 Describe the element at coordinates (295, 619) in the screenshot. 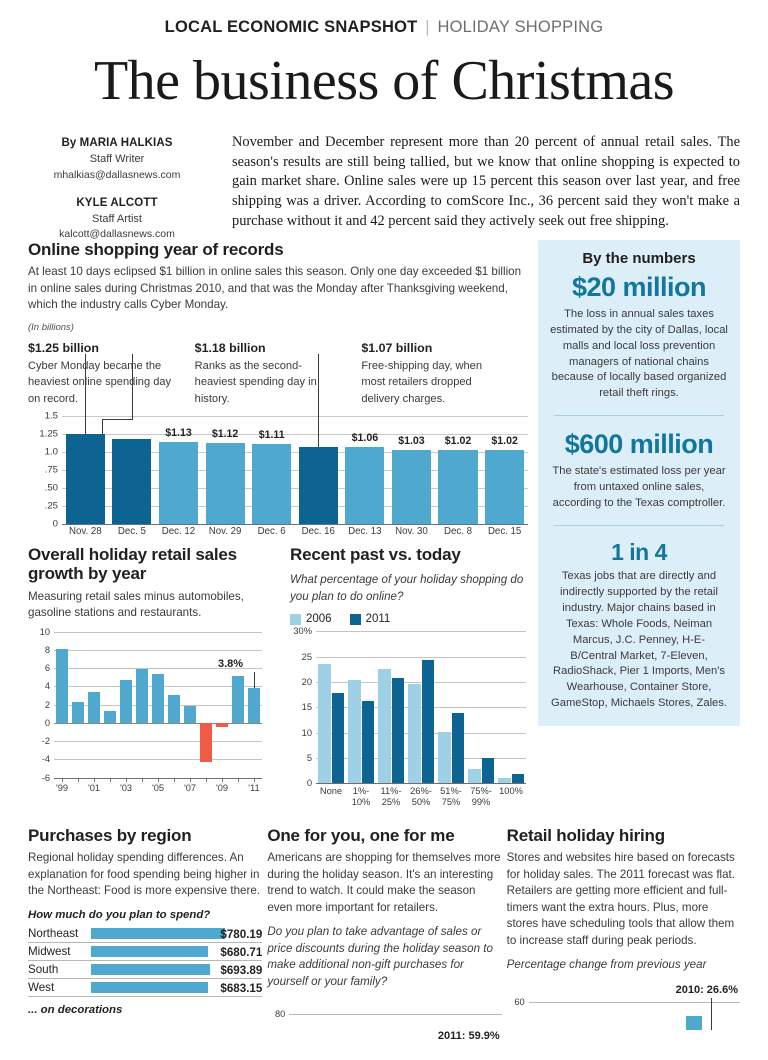

I see `legend-swatch-2006` at that location.